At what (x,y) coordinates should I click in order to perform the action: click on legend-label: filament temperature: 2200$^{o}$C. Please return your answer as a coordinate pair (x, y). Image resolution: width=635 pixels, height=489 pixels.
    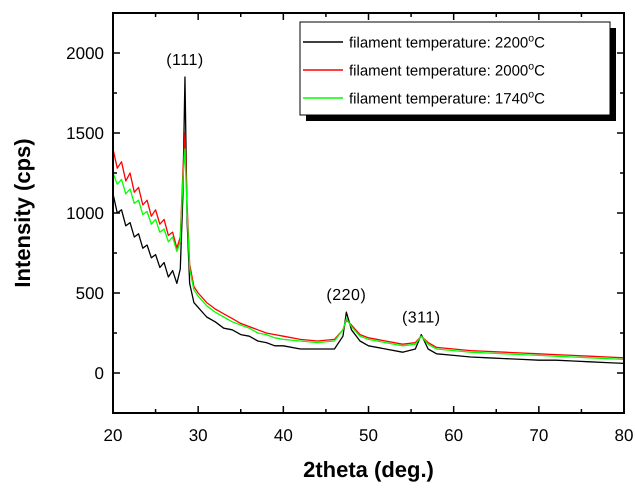
    Looking at the image, I should click on (447, 42).